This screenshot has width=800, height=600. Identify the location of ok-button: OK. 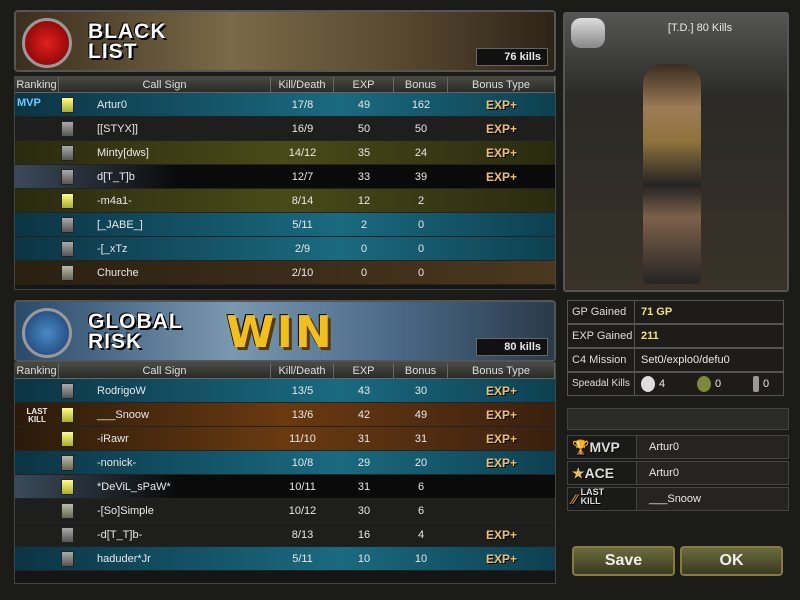
(731, 561).